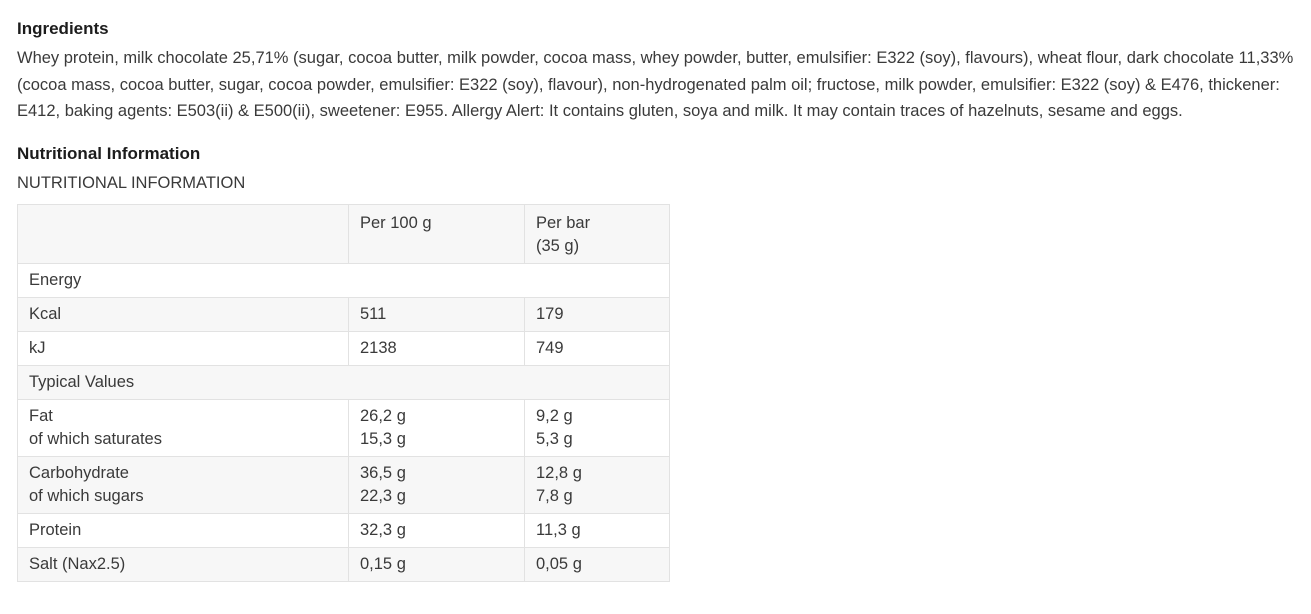 The height and width of the screenshot is (614, 1311). What do you see at coordinates (383, 438) in the screenshot?
I see `cell-line: 15,3 g` at bounding box center [383, 438].